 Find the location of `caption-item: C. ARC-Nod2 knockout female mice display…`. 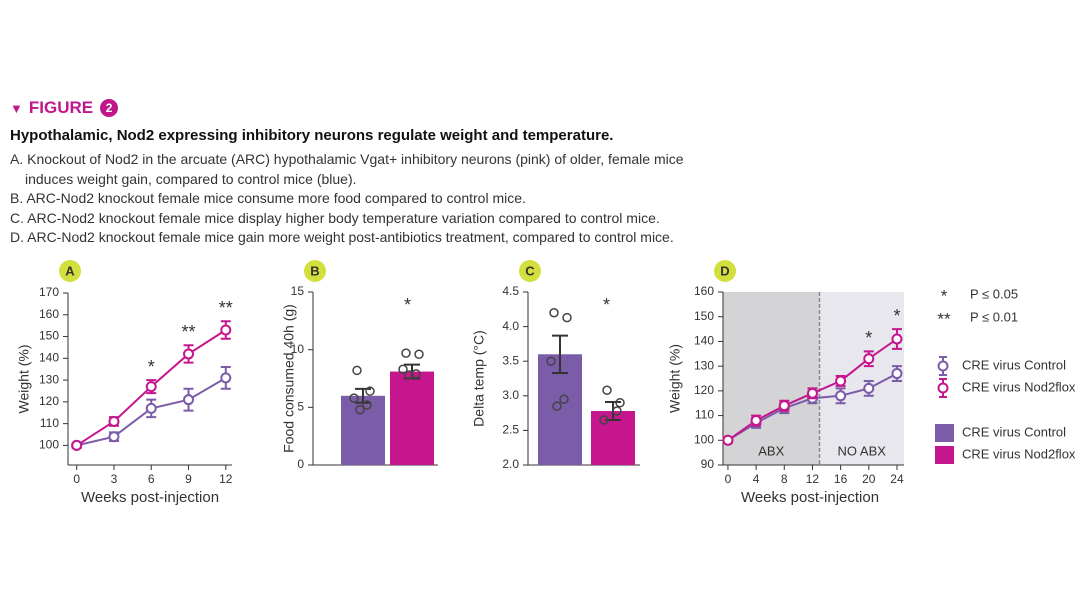

caption-item: C. ARC-Nod2 knockout female mice display… is located at coordinates (335, 217).